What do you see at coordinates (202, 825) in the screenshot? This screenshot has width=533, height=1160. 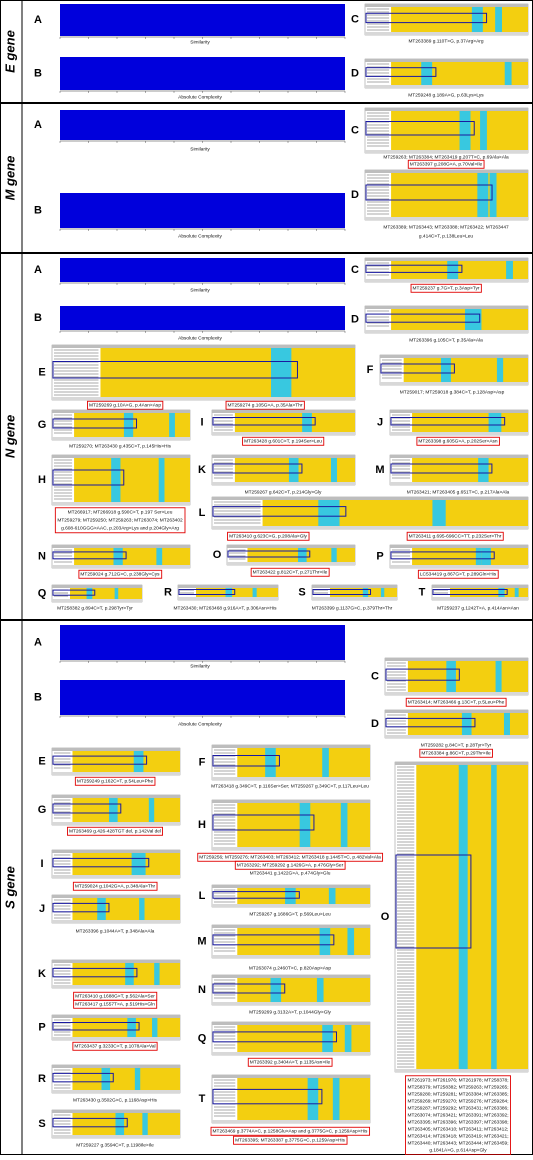 I see `panel-letter: H` at bounding box center [202, 825].